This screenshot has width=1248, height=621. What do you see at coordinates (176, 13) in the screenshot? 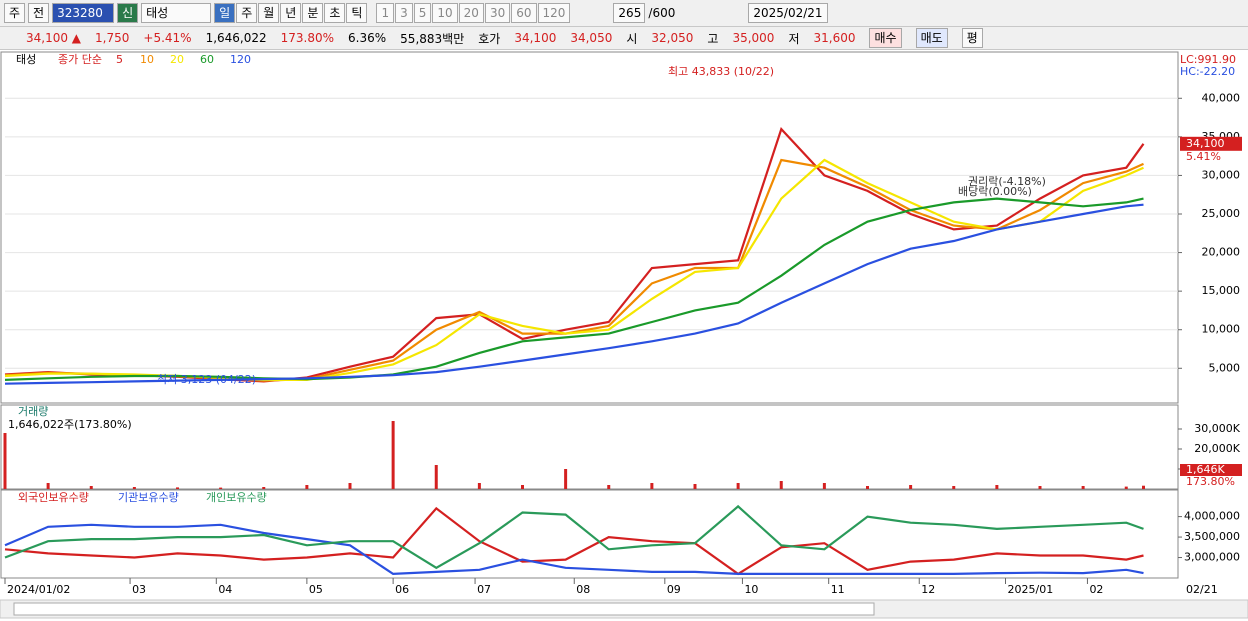
I see `stock-name: 태성` at bounding box center [176, 13].